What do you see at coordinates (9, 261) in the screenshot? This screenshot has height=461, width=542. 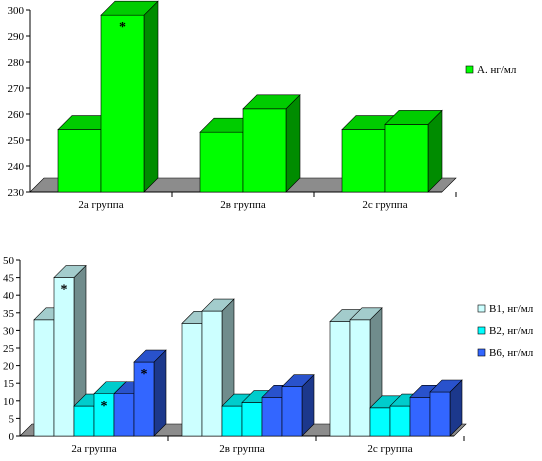 I see `y-tick-label: 50` at bounding box center [9, 261].